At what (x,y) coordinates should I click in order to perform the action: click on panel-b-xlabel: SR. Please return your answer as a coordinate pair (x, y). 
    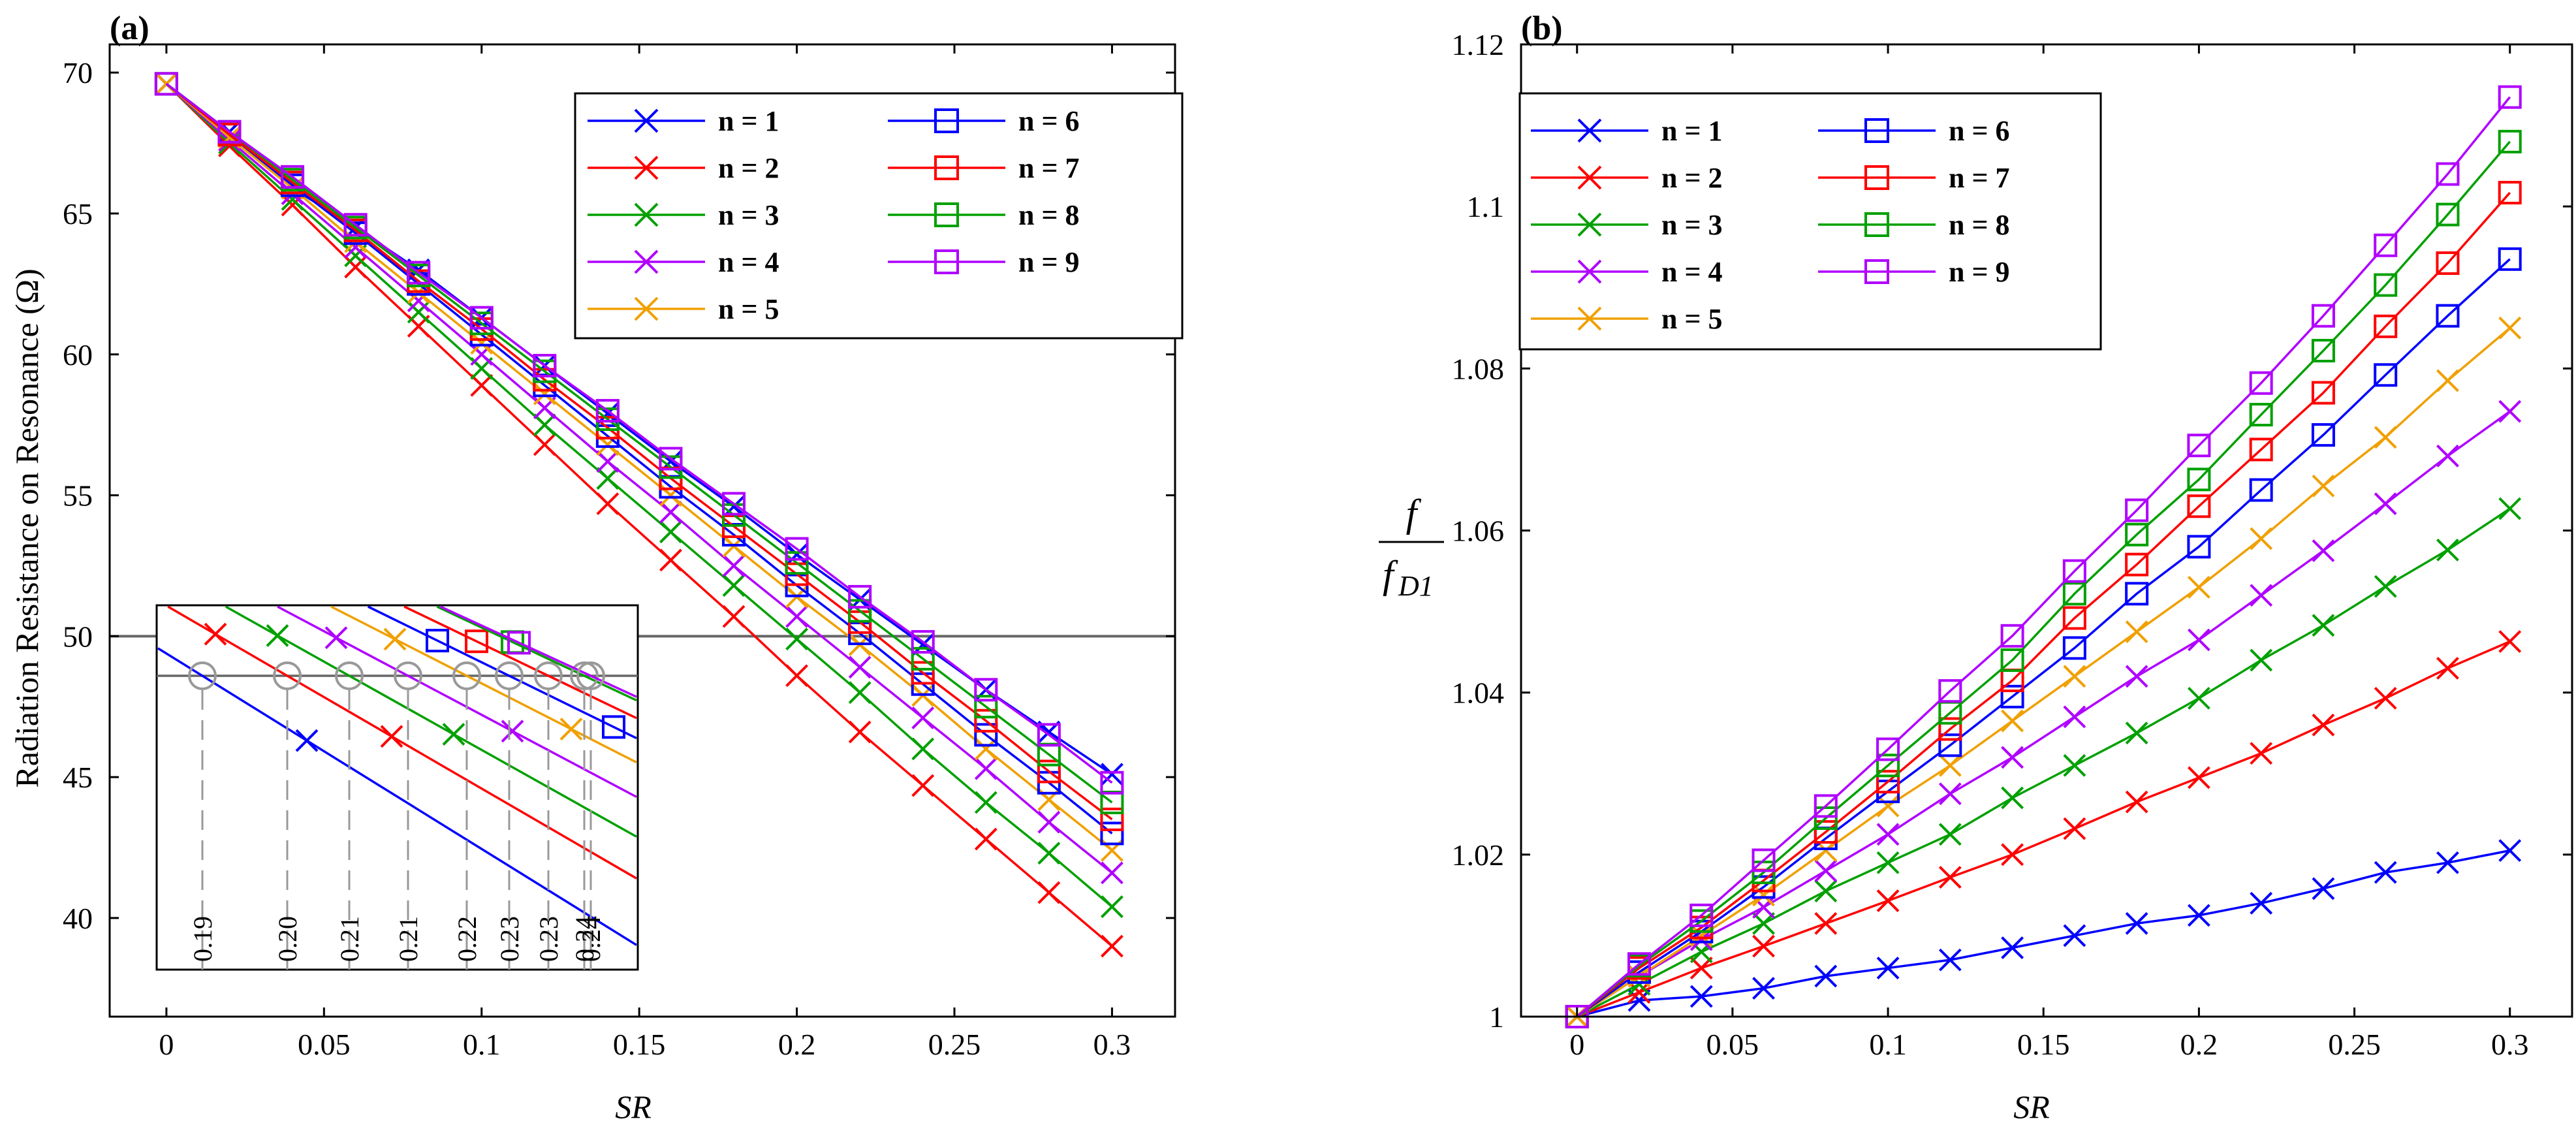
    Looking at the image, I should click on (2032, 1106).